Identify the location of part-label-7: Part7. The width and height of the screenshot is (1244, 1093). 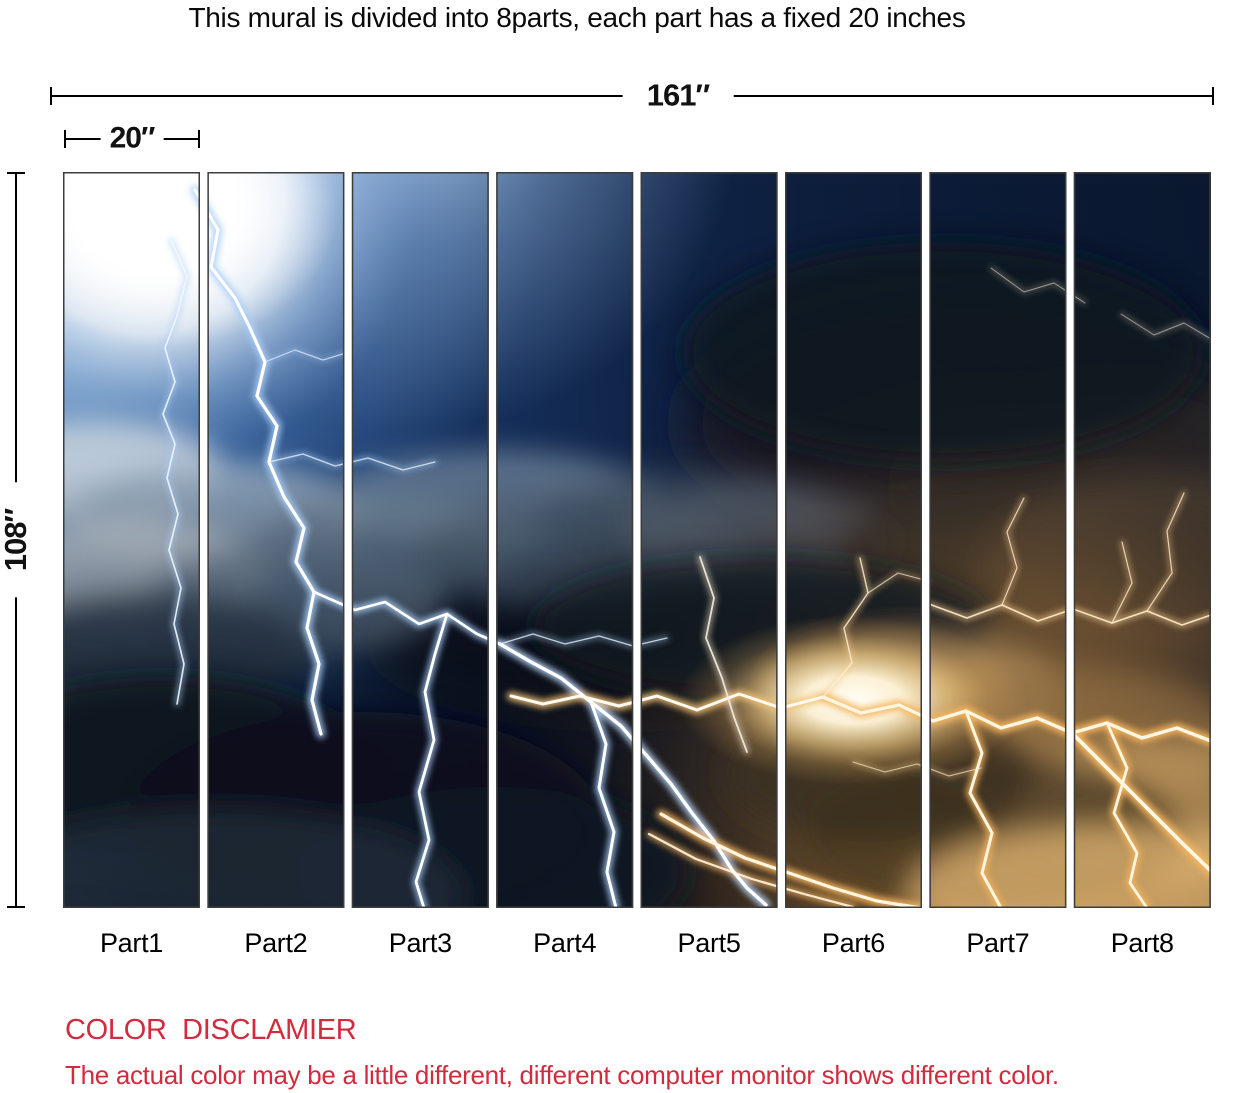
(998, 943).